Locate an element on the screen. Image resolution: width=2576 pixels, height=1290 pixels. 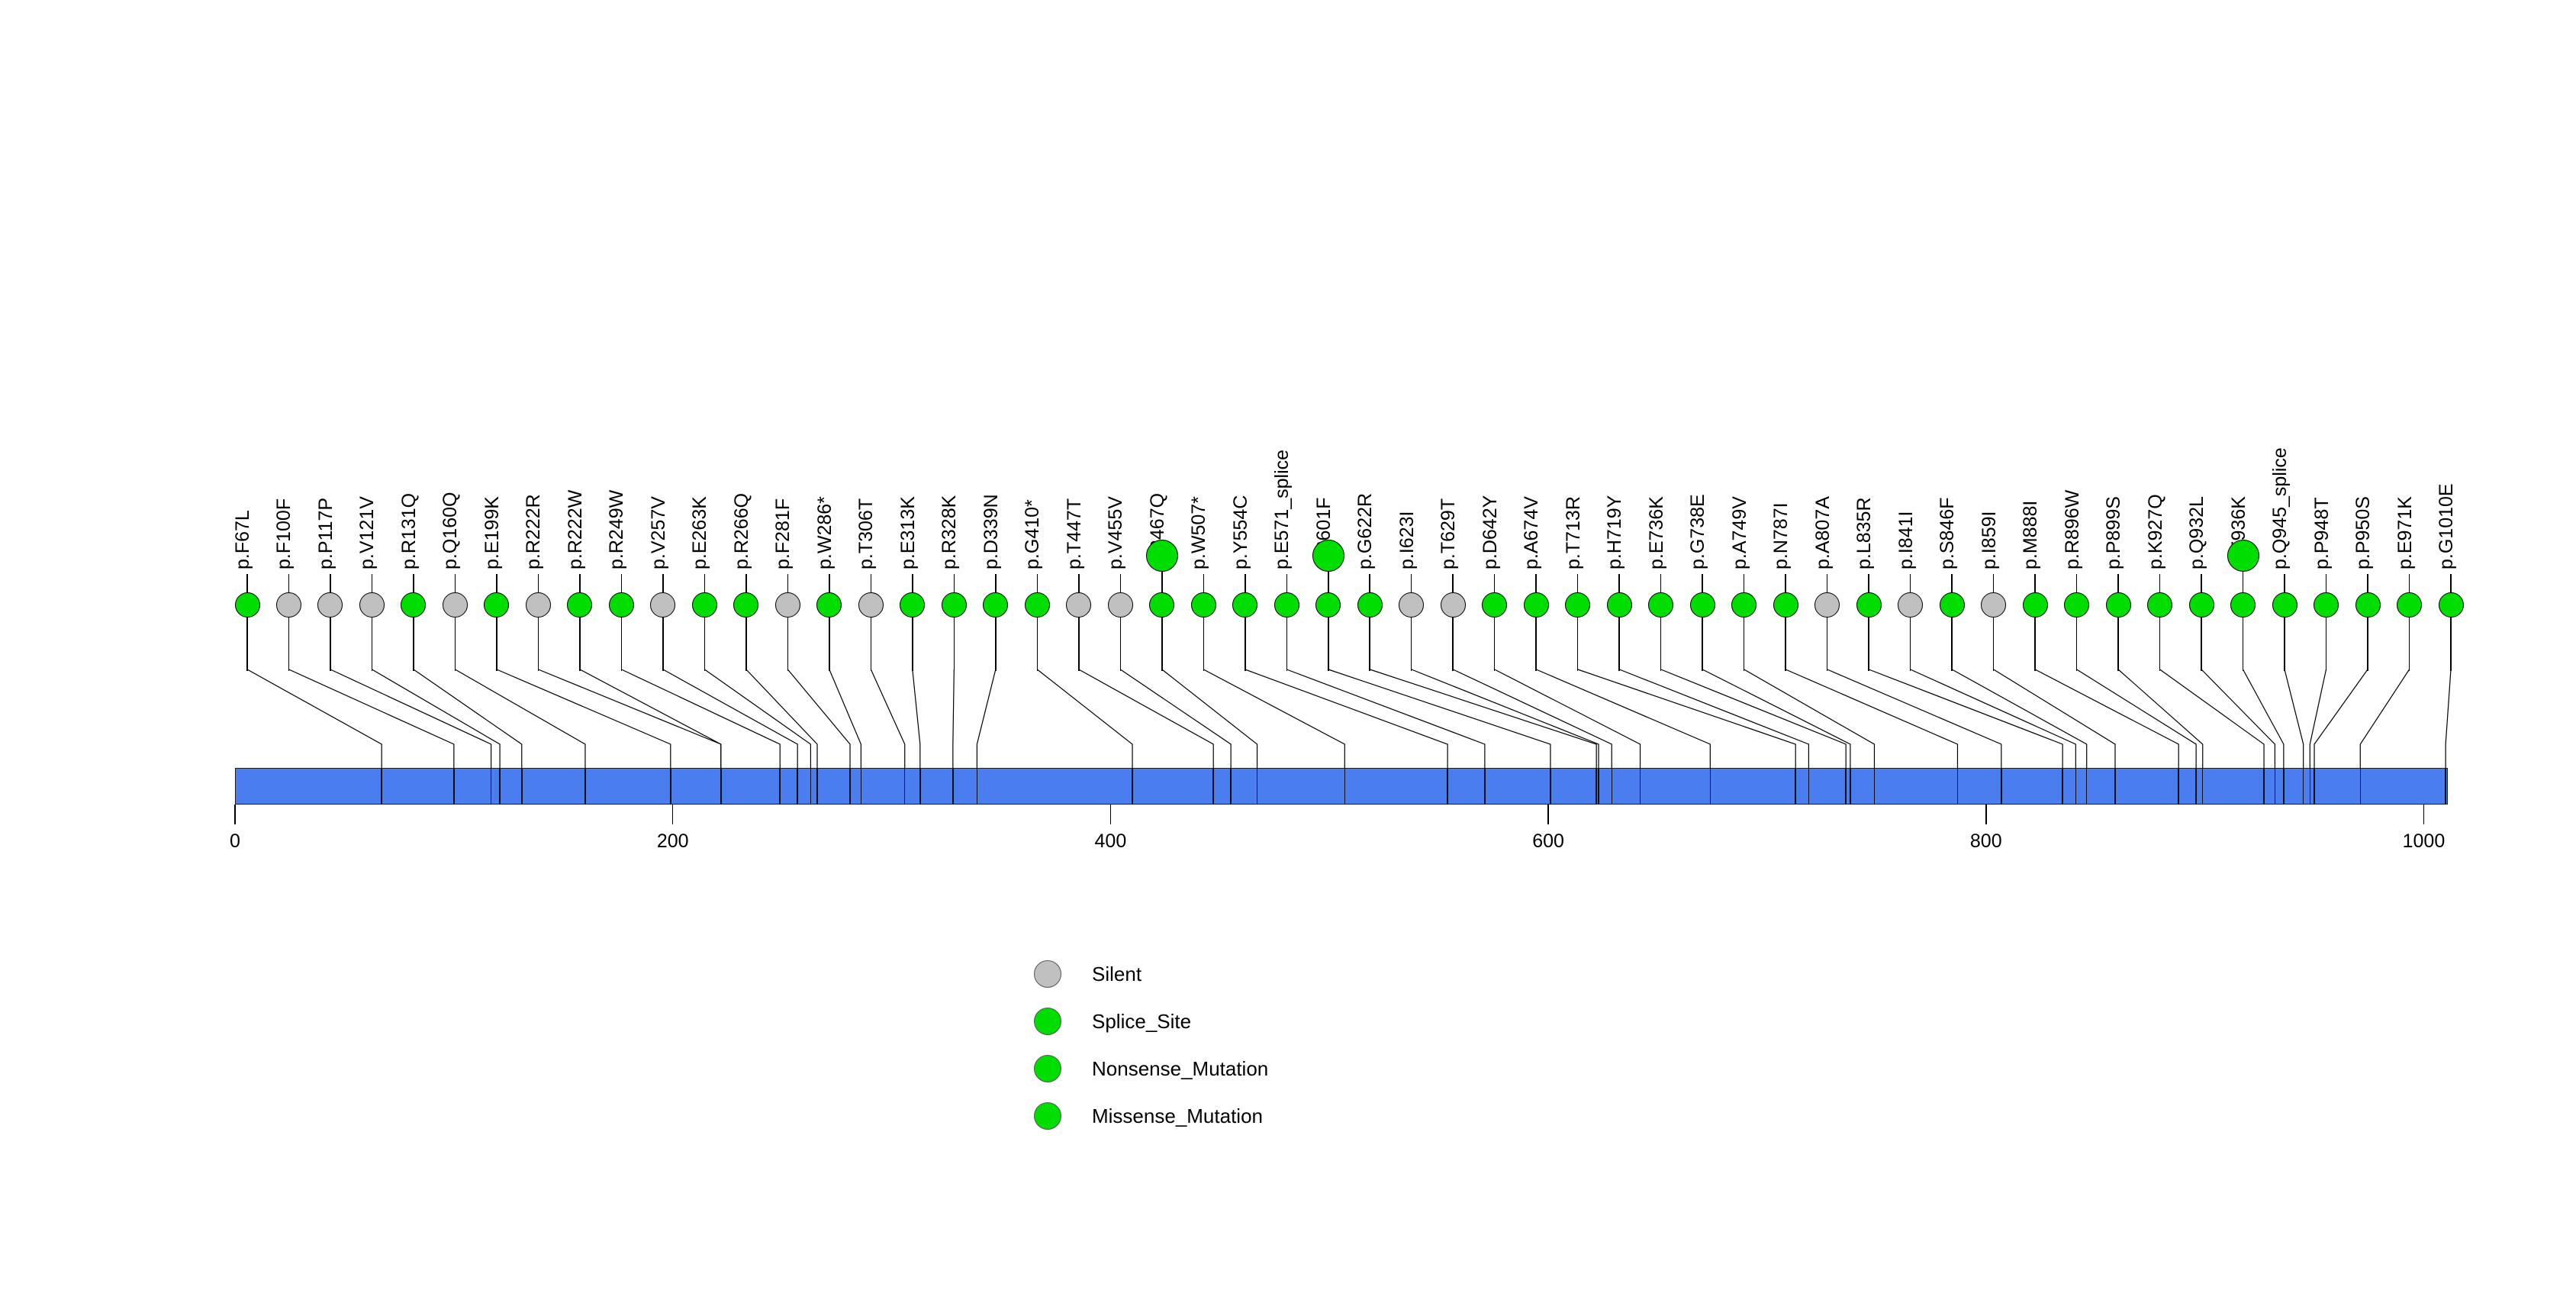
mutation-label: p.V455V is located at coordinates (1116, 533).